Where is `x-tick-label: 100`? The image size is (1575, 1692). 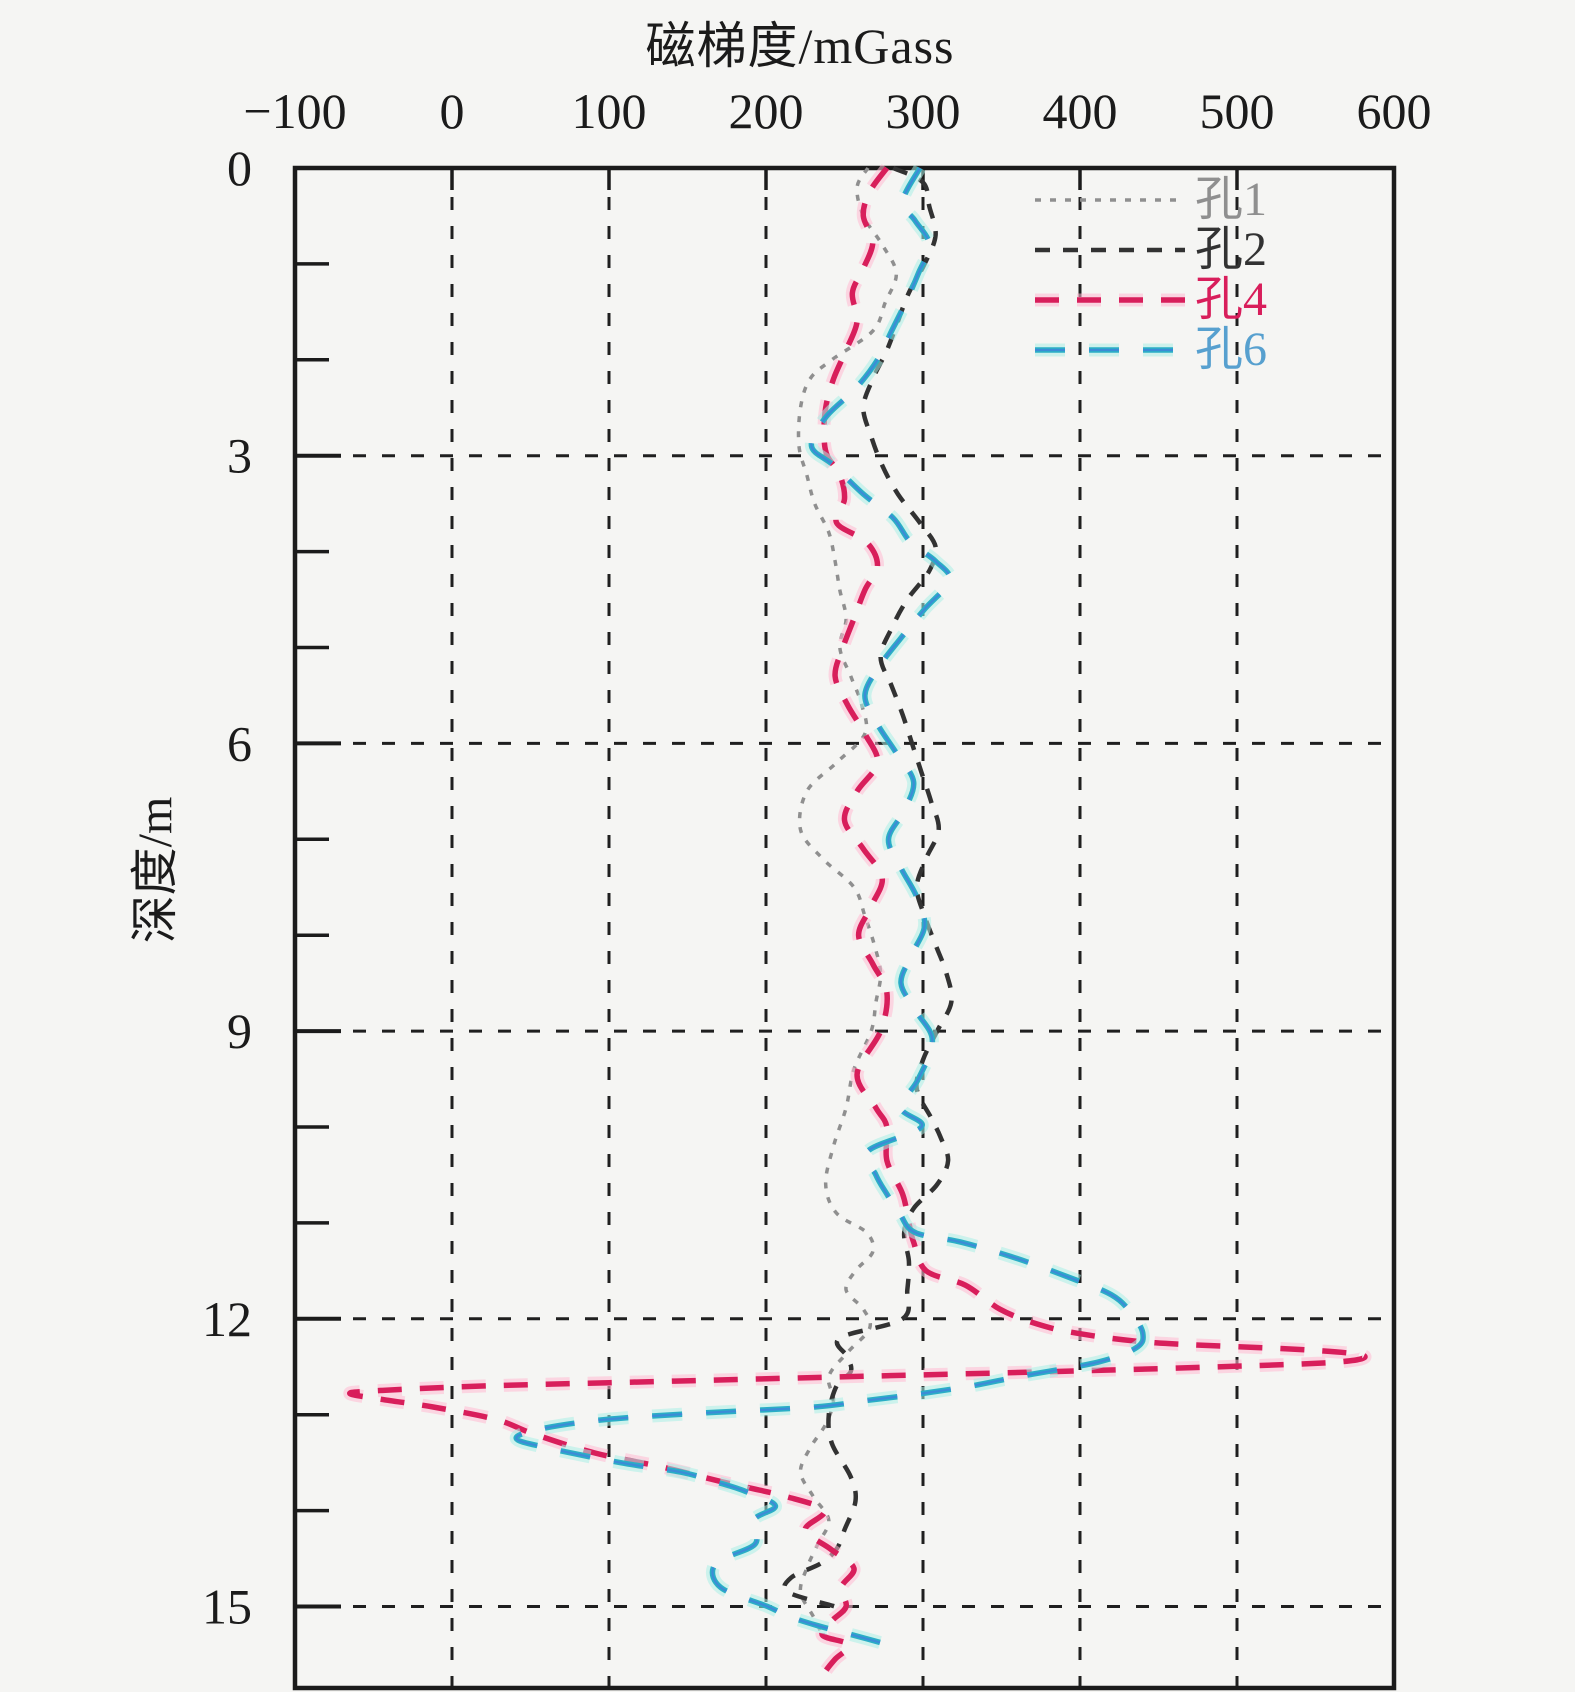 x-tick-label: 100 is located at coordinates (609, 111).